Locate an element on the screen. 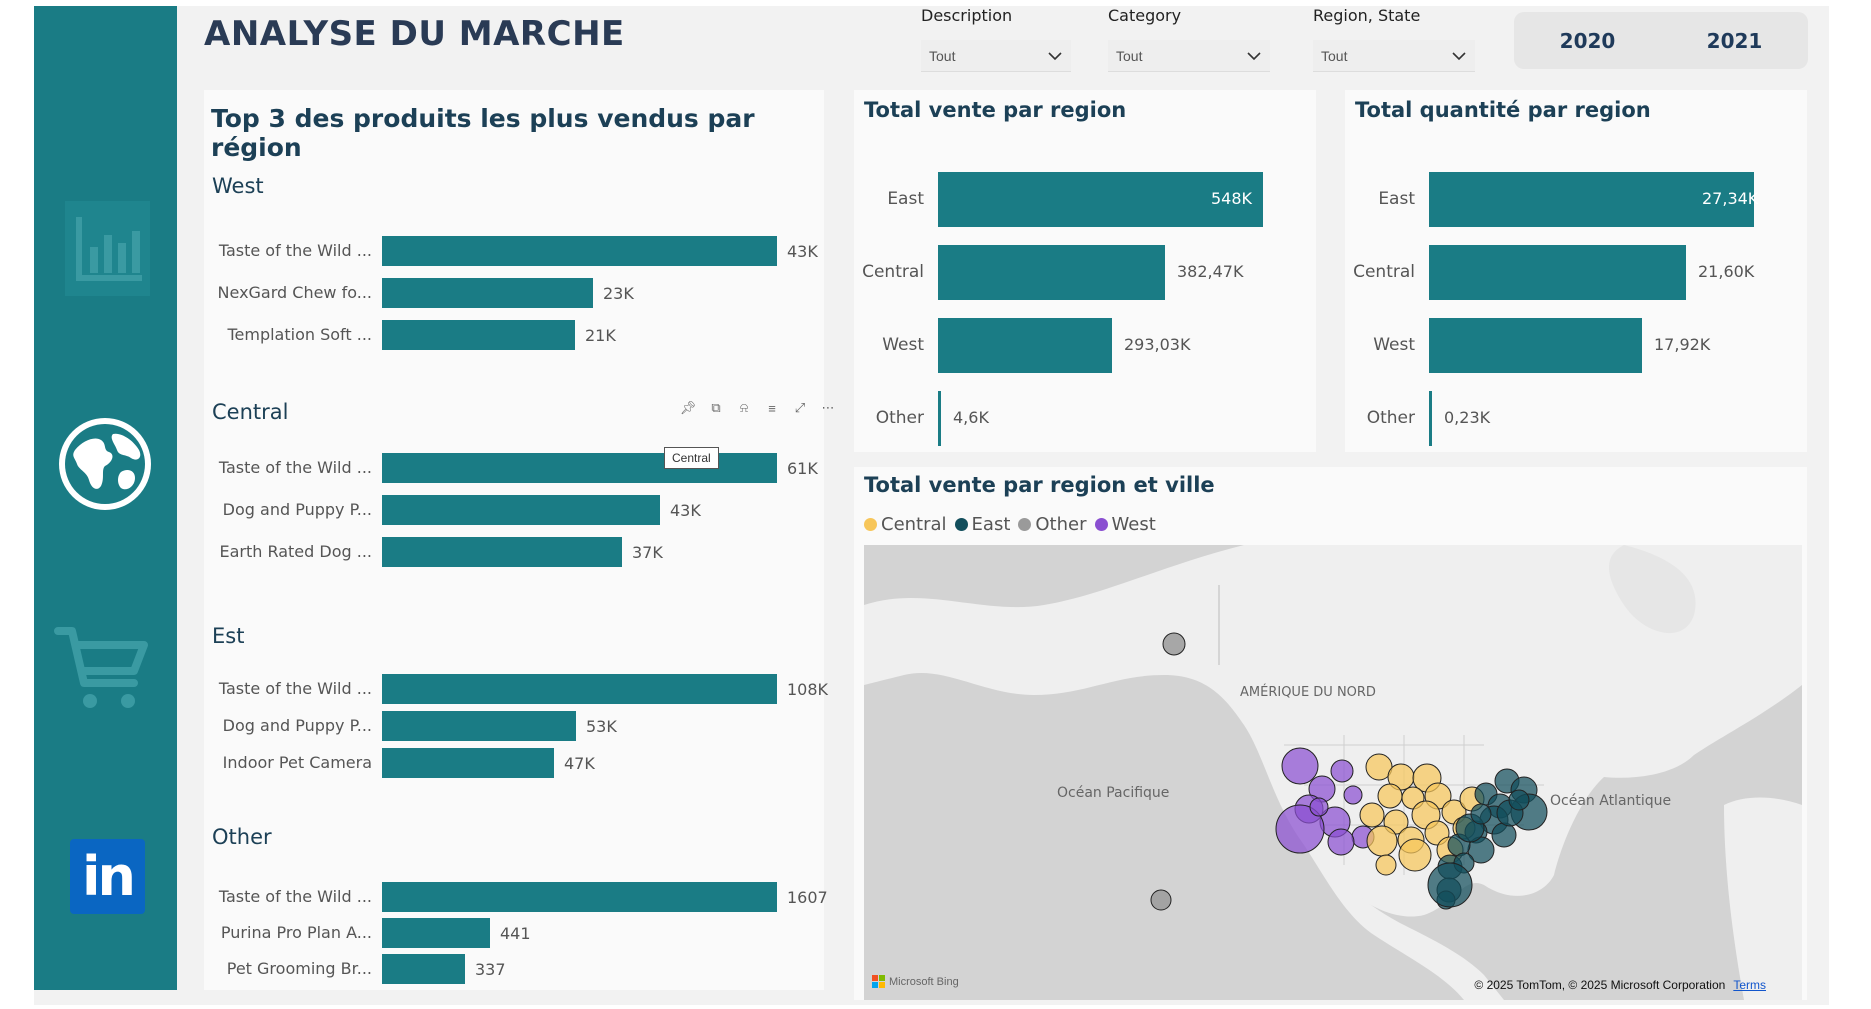 The image size is (1871, 1009). product-bar-row: NexGard Chew fo... 23K is located at coordinates (514, 293).